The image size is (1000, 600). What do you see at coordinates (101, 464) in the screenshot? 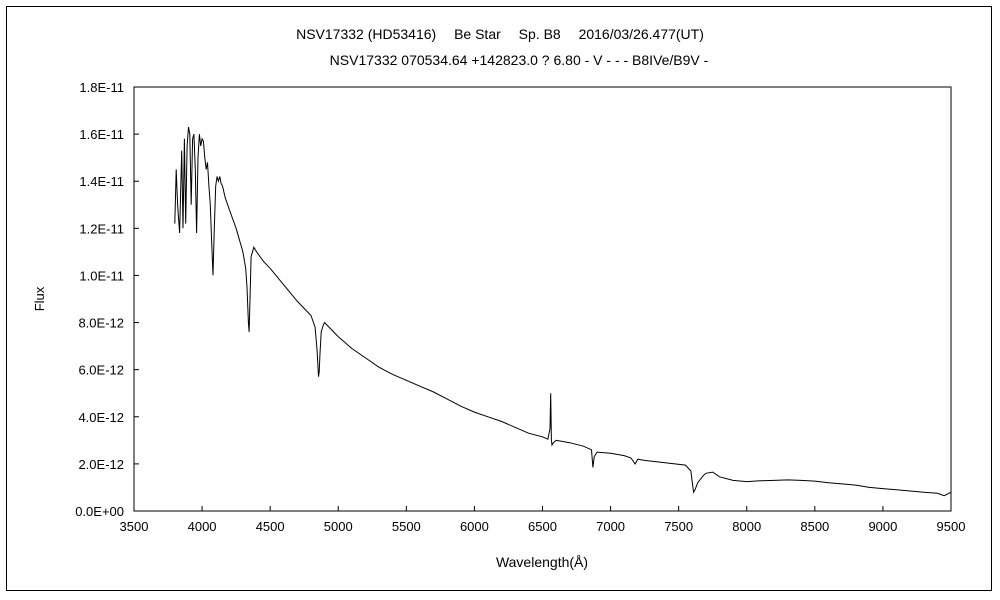
I see `y-tick-label: 2.0E-12` at bounding box center [101, 464].